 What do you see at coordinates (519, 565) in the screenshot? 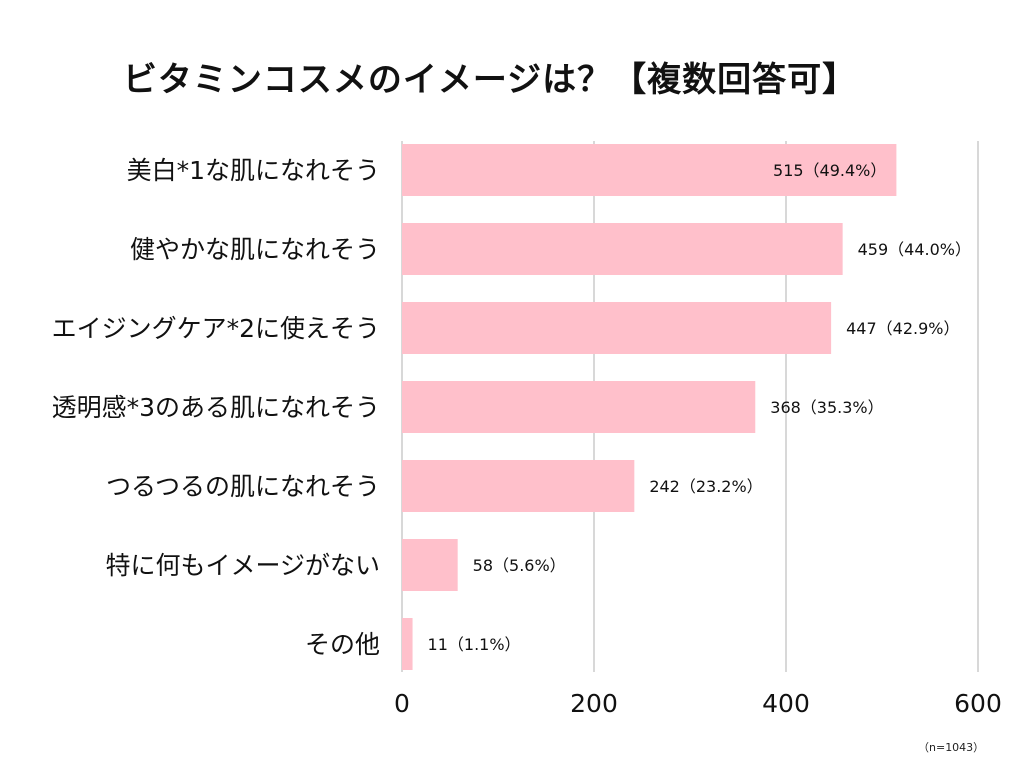
I see `data-label: 58（5.6%）` at bounding box center [519, 565].